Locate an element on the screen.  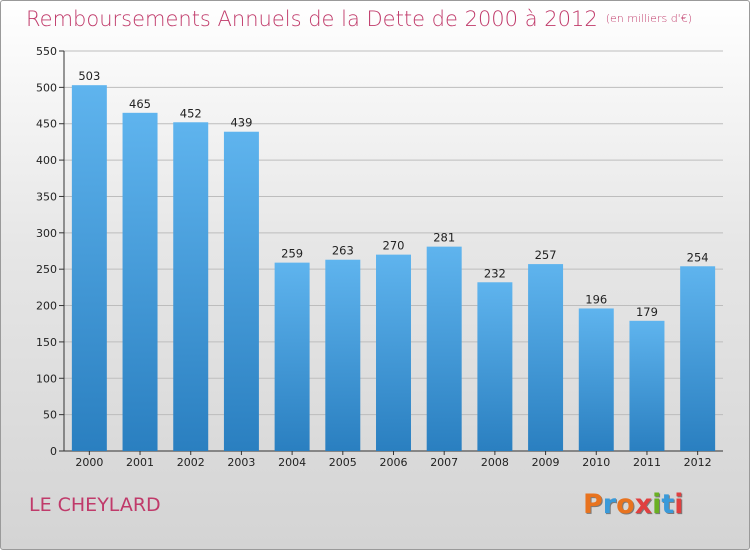
y-tick-label: 400 is located at coordinates (46, 160).